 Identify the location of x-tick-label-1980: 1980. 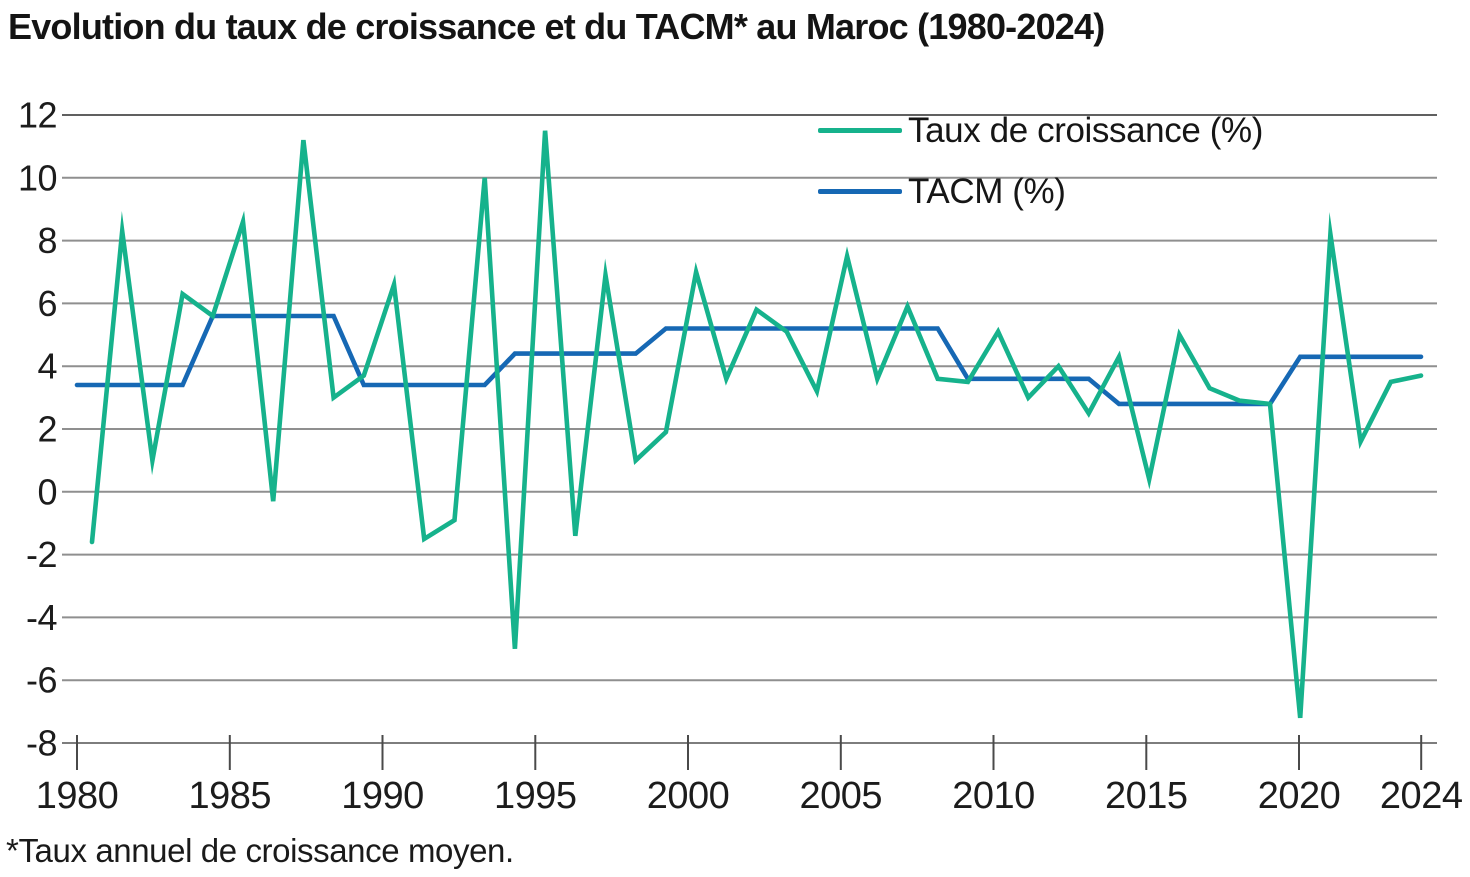
(77, 796).